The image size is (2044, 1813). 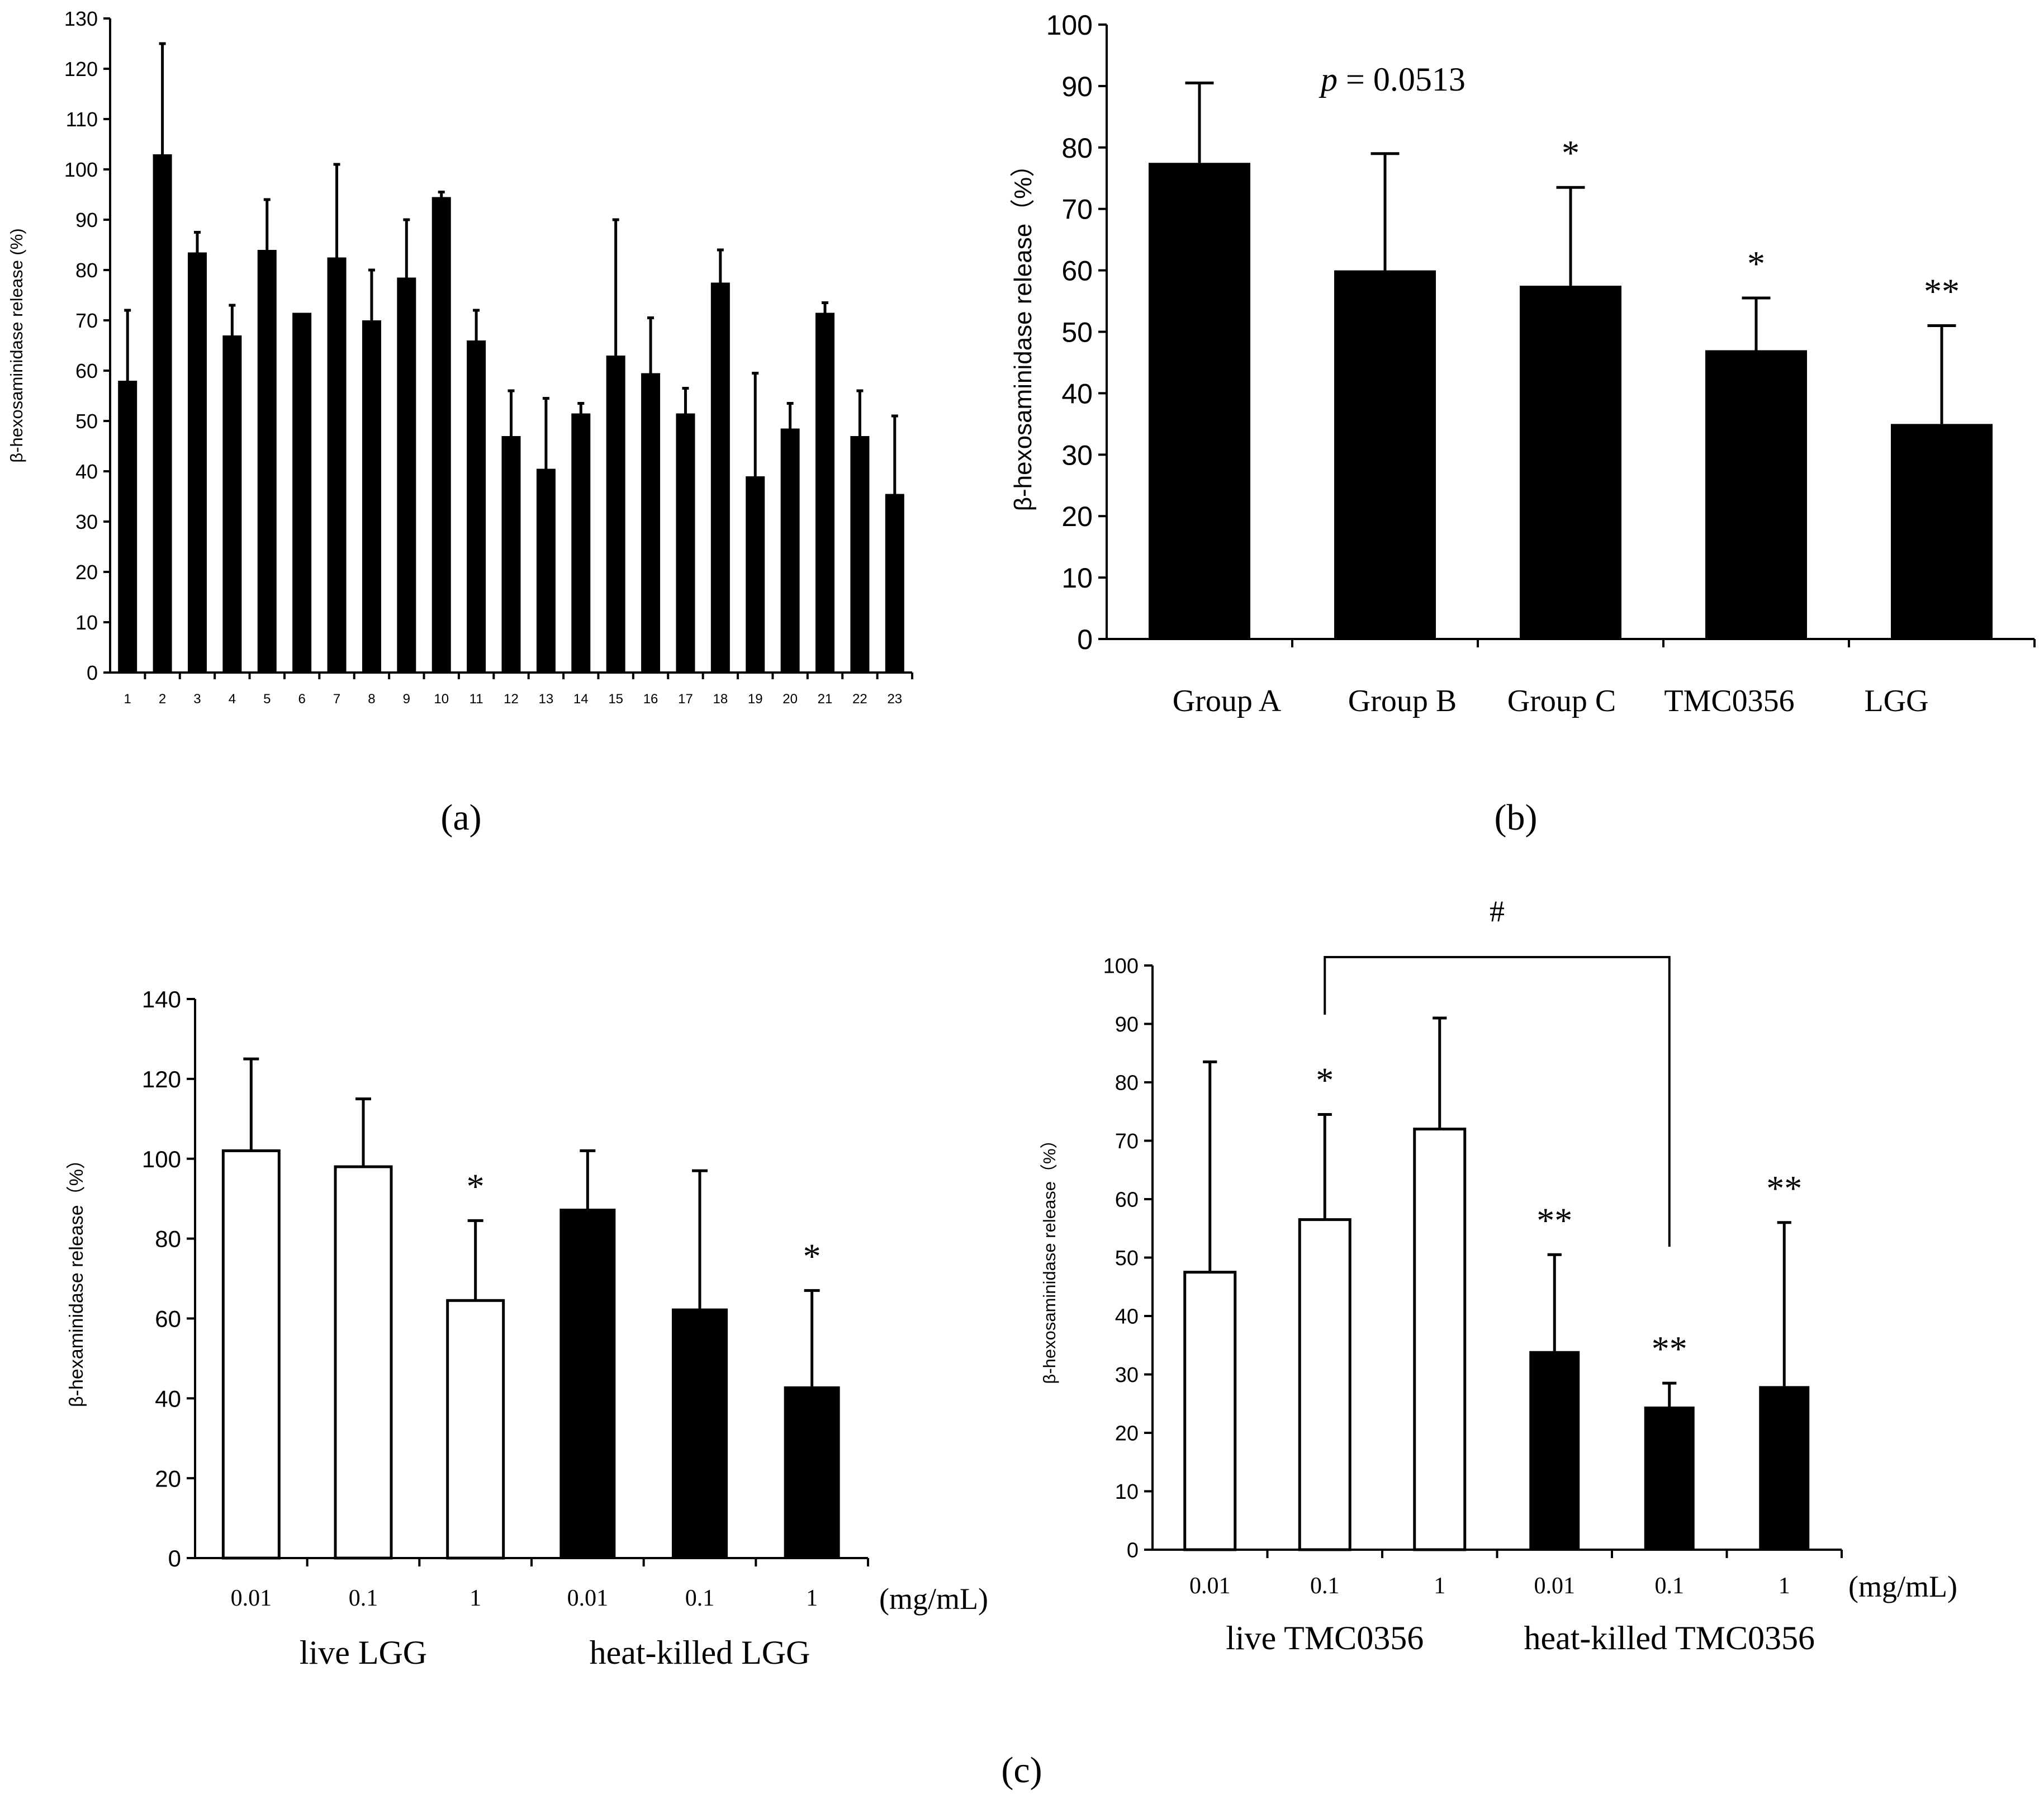 I want to click on category-label: 22, so click(x=859, y=699).